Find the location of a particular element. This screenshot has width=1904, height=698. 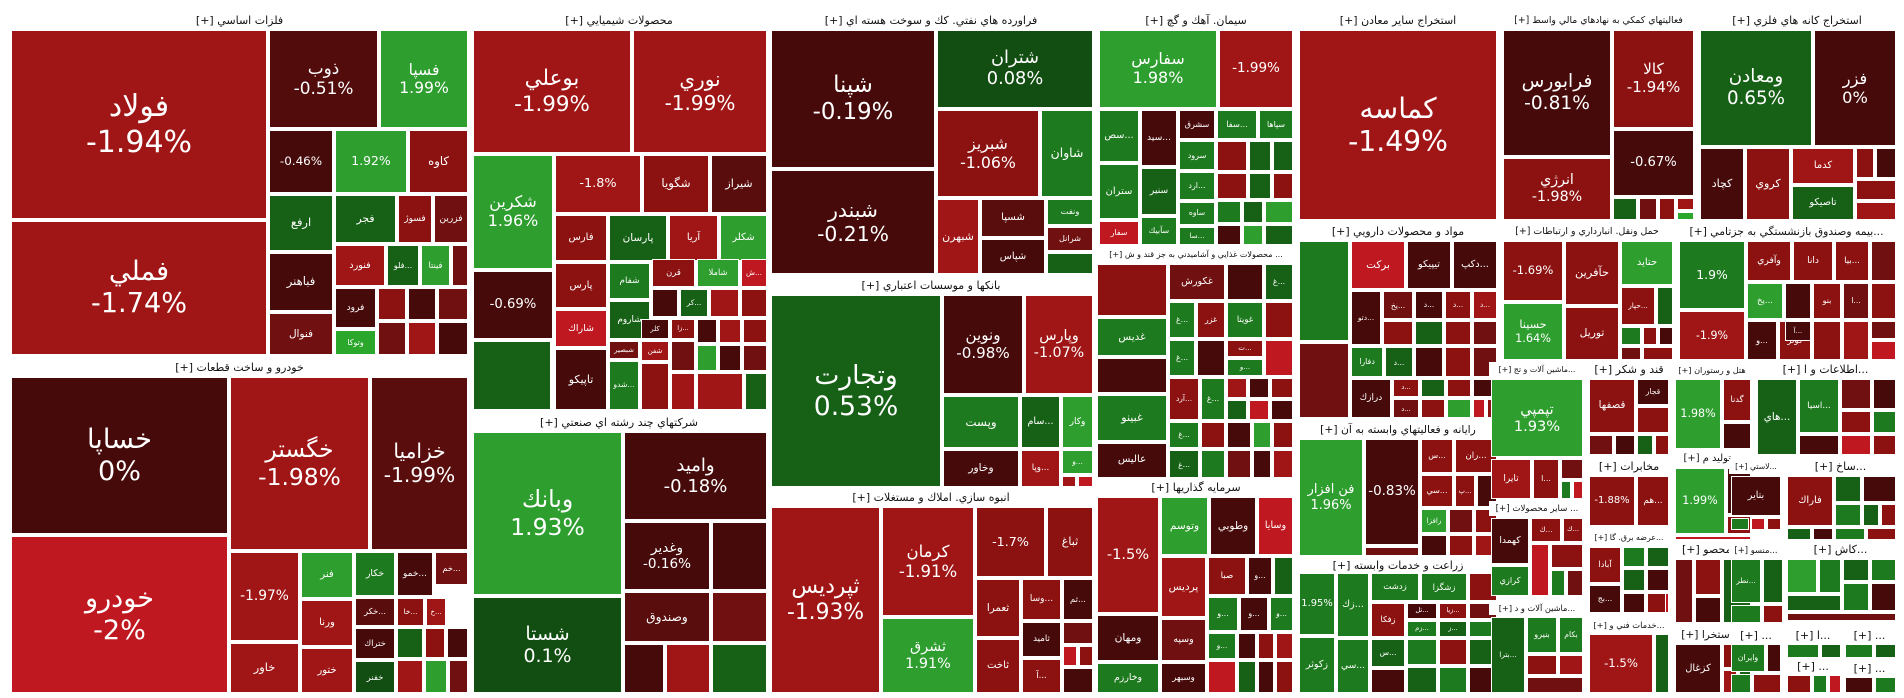

stock-tile-چكا is located at coordinates (1708, 577).